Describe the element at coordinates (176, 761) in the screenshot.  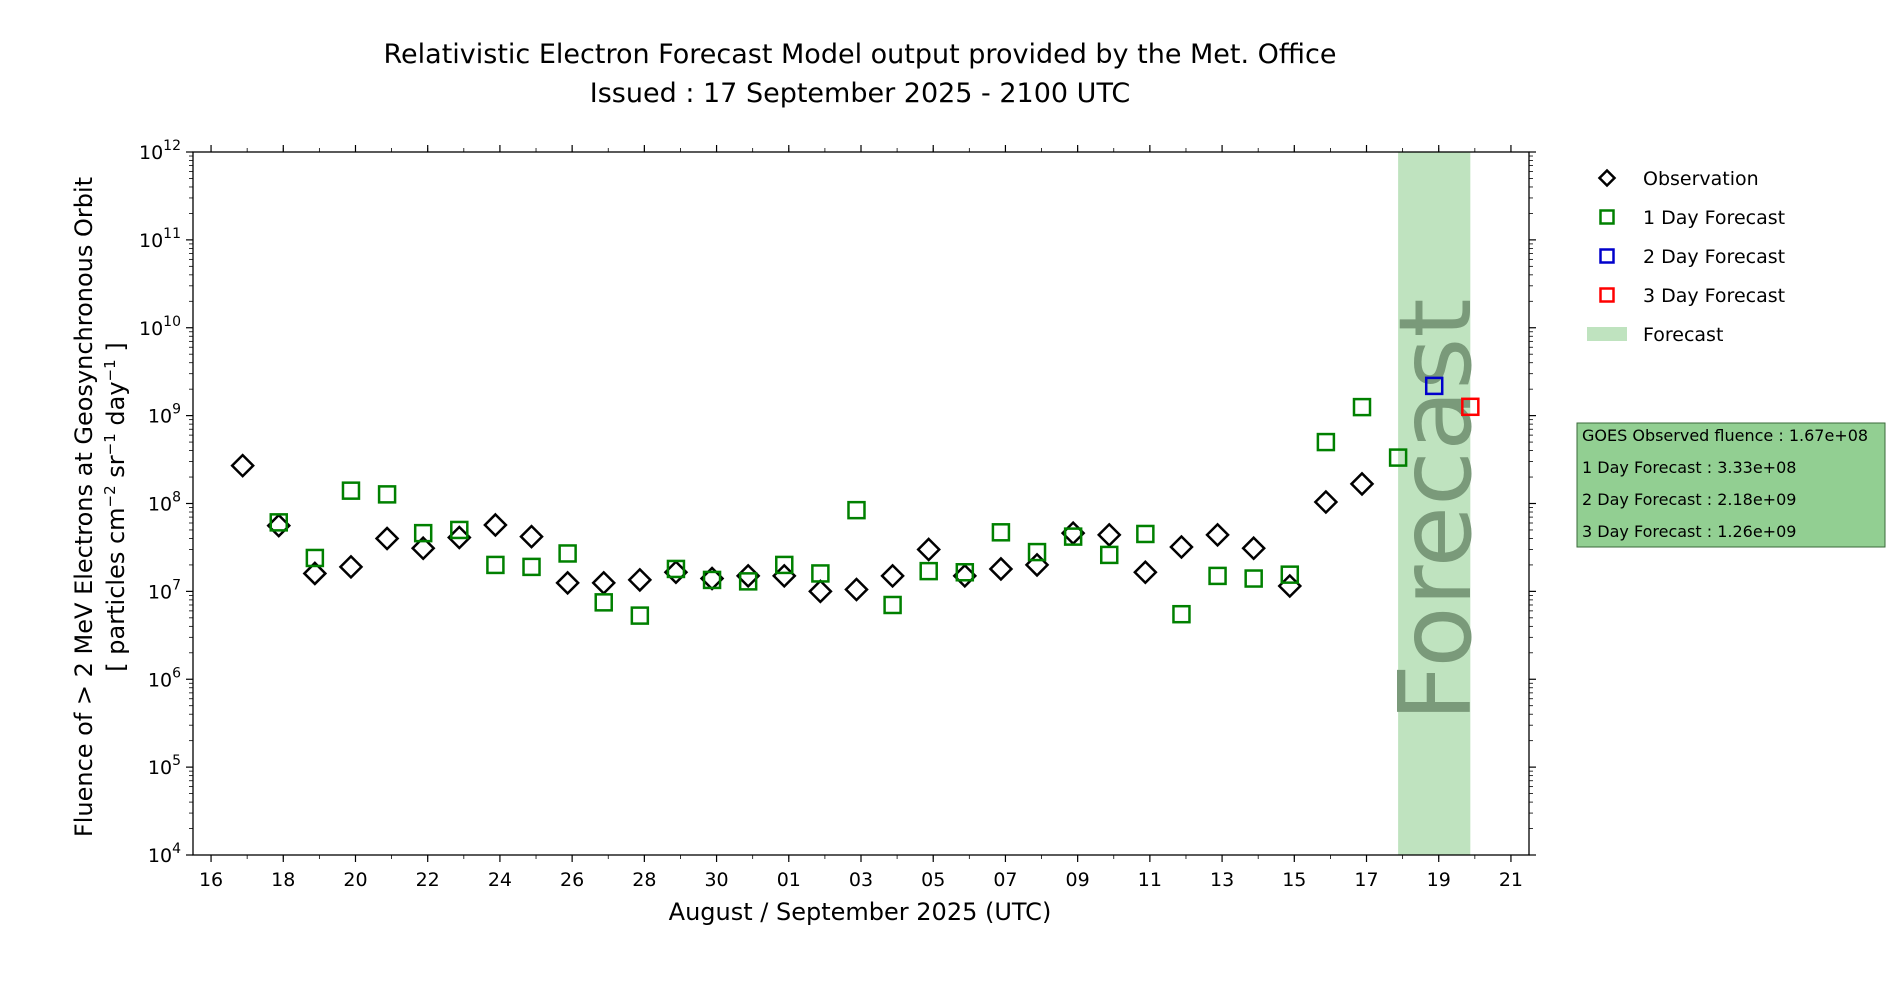
I see `y-tick-exponent: 5` at that location.